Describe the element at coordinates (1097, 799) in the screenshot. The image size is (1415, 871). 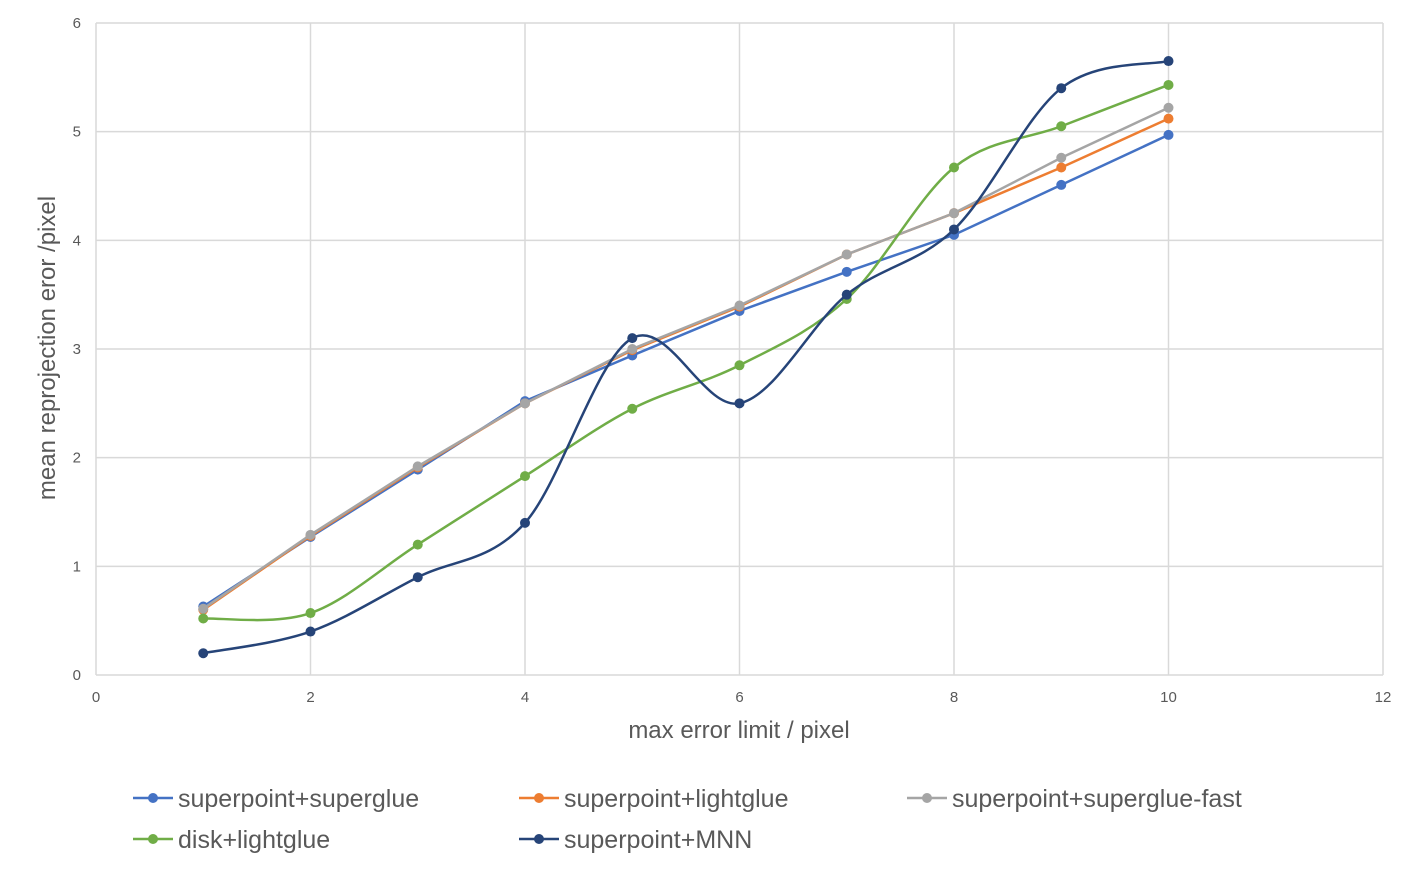
I see `legend-label: superpoint+superglue-fast` at that location.